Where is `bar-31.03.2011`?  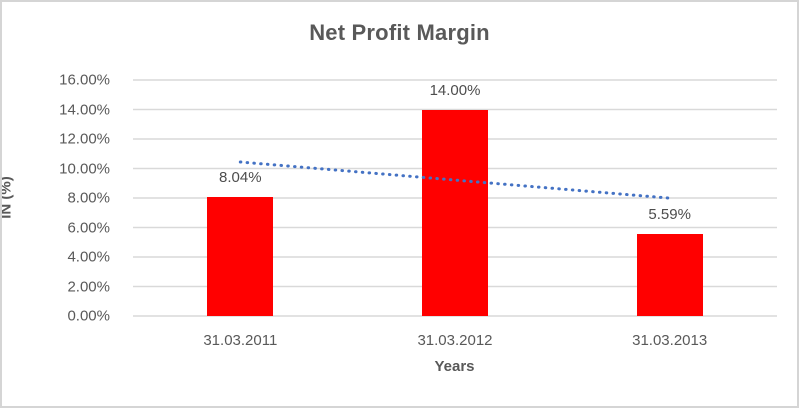
bar-31.03.2011 is located at coordinates (240, 256).